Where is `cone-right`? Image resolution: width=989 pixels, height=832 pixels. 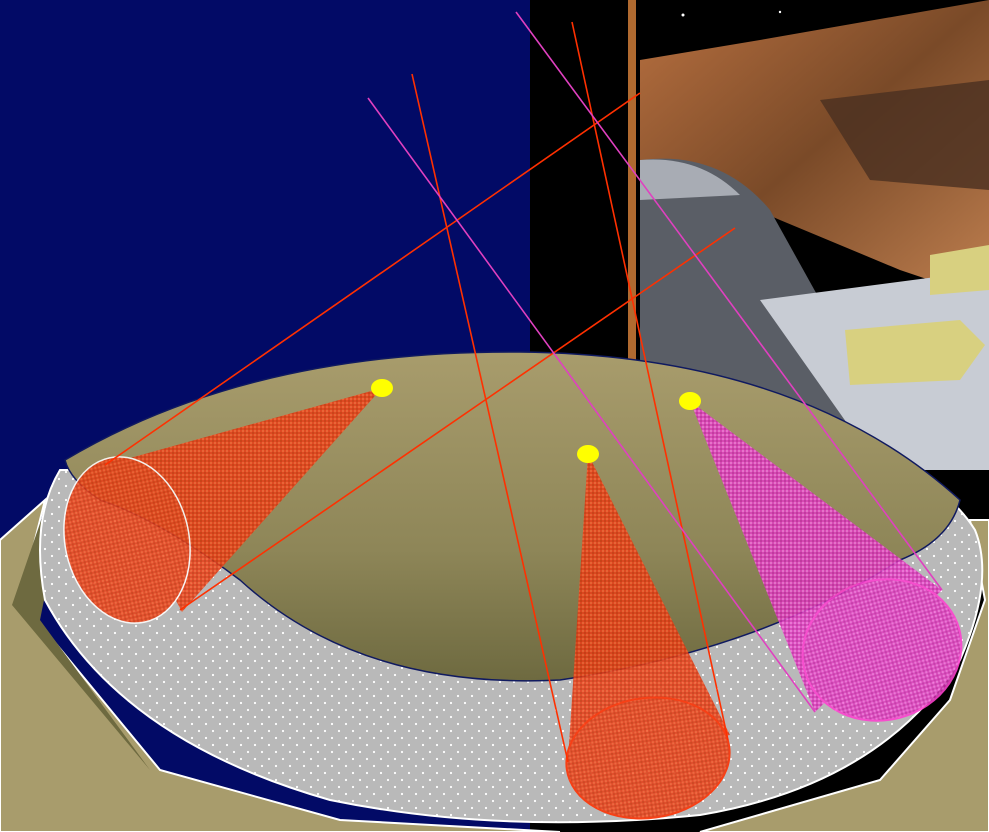
cone-right is located at coordinates (826, 561).